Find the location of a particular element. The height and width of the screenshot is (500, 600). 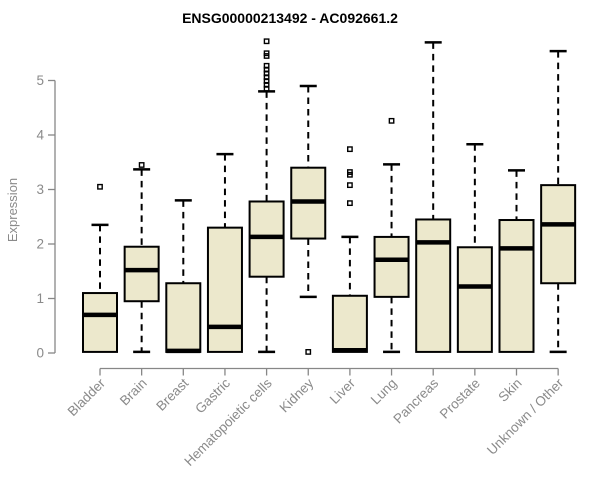

box-liver is located at coordinates (349, 323).